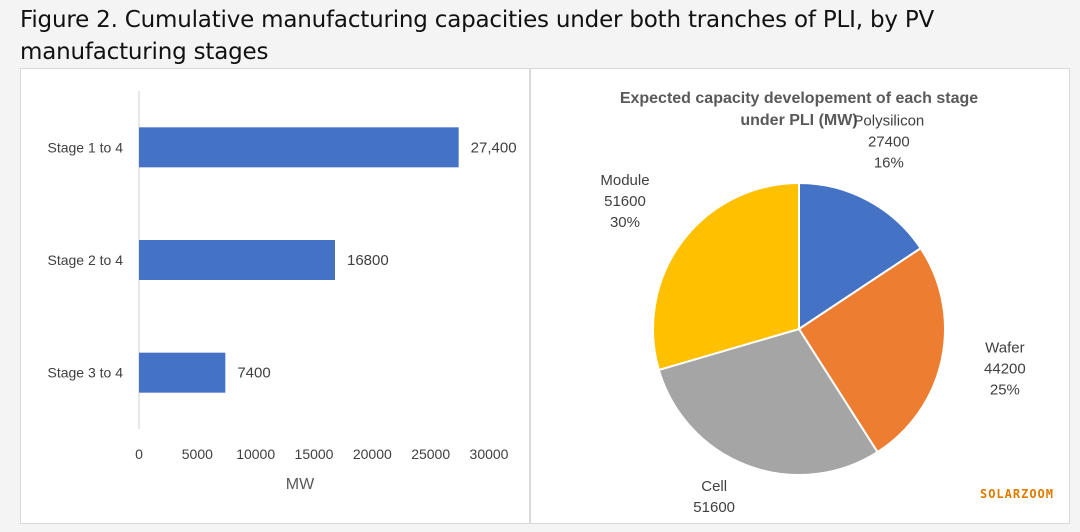 Image resolution: width=1080 pixels, height=532 pixels. Describe the element at coordinates (314, 454) in the screenshot. I see `x-tick-label: 15000` at that location.